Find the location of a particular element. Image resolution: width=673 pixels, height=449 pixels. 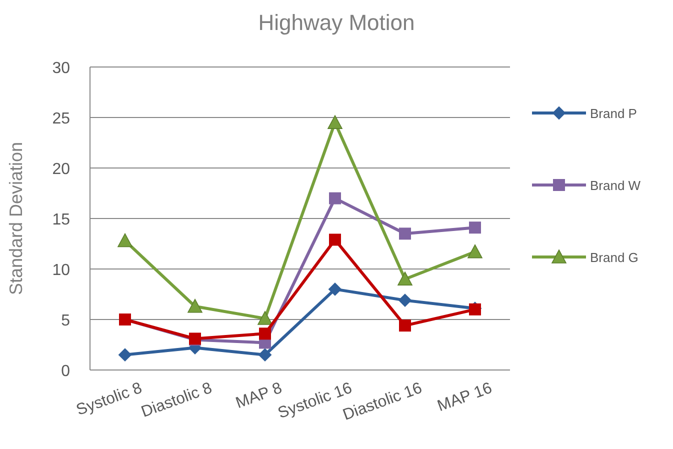

chart-title: Highway Motion is located at coordinates (336, 22).